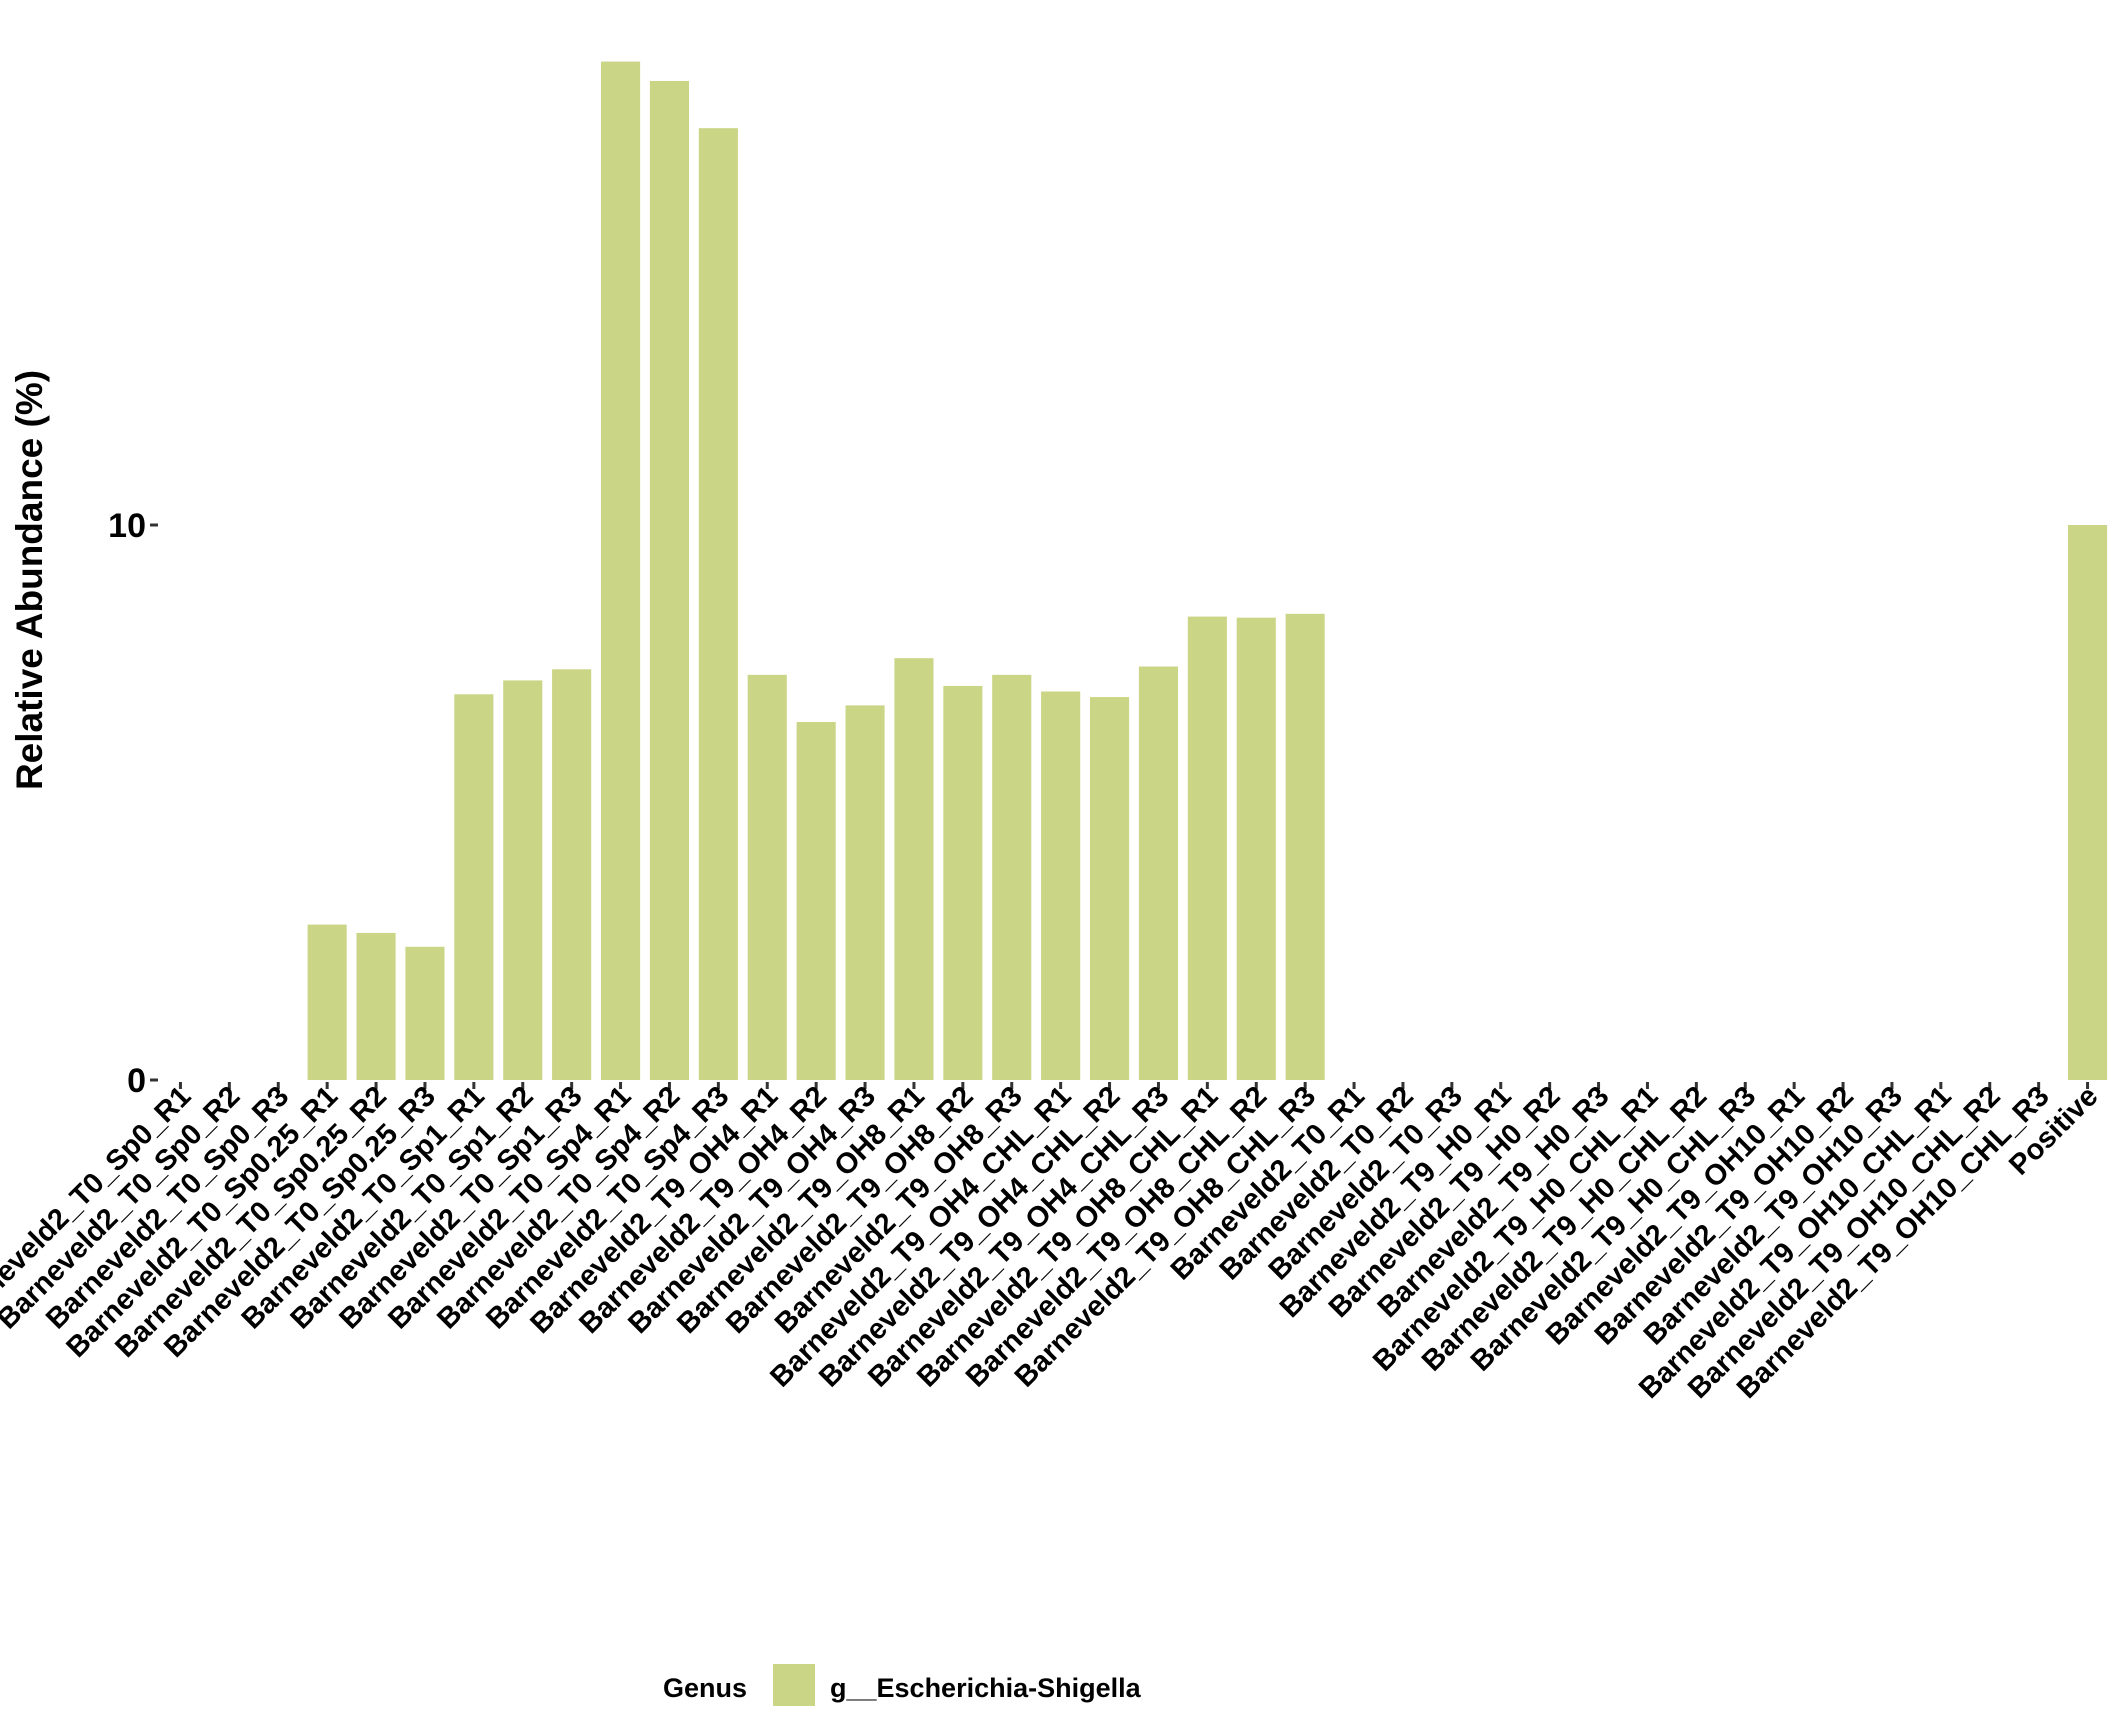  What do you see at coordinates (29, 580) in the screenshot?
I see `y-axis-title: Relative Abundance (%)` at bounding box center [29, 580].